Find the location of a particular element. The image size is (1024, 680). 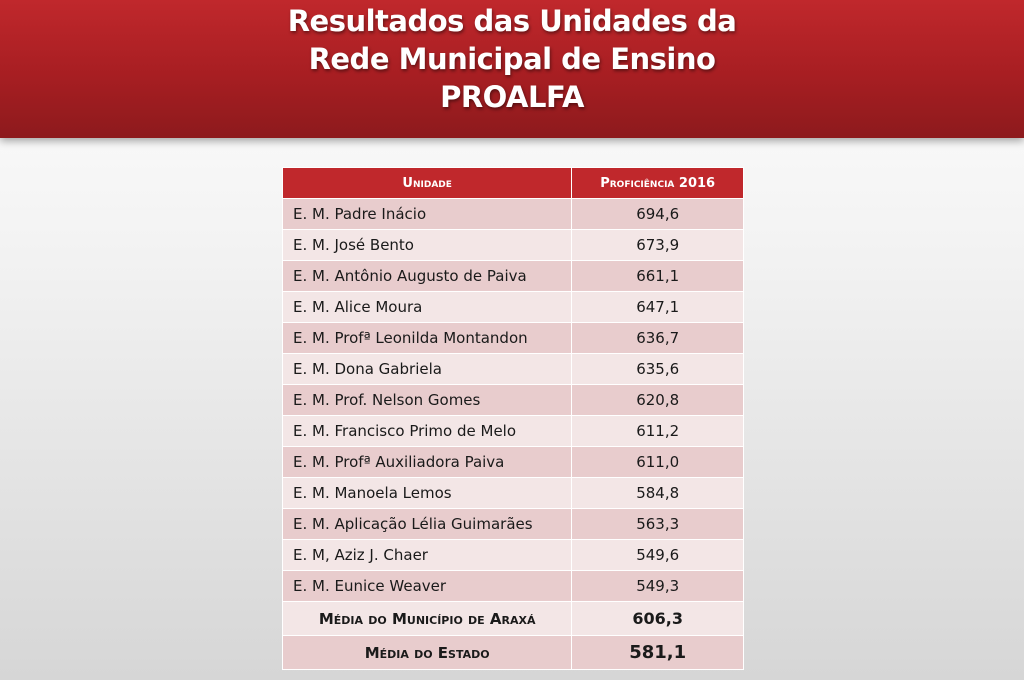

value-cell: 549,3 is located at coordinates (657, 586).